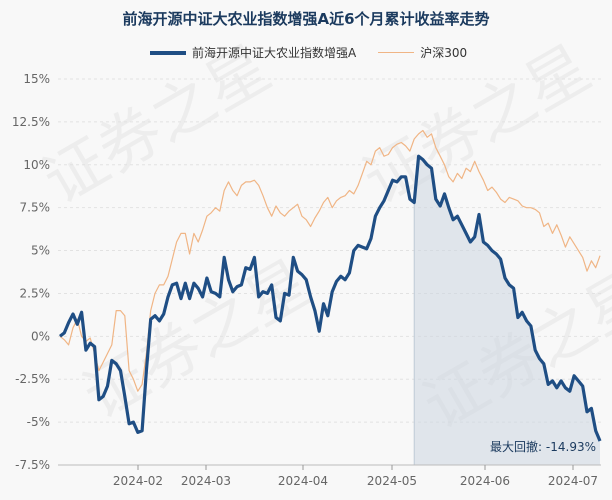 This screenshot has height=500, width=612. I want to click on legend-label-fund: 前海开源中证大农业指数增强A, so click(274, 53).